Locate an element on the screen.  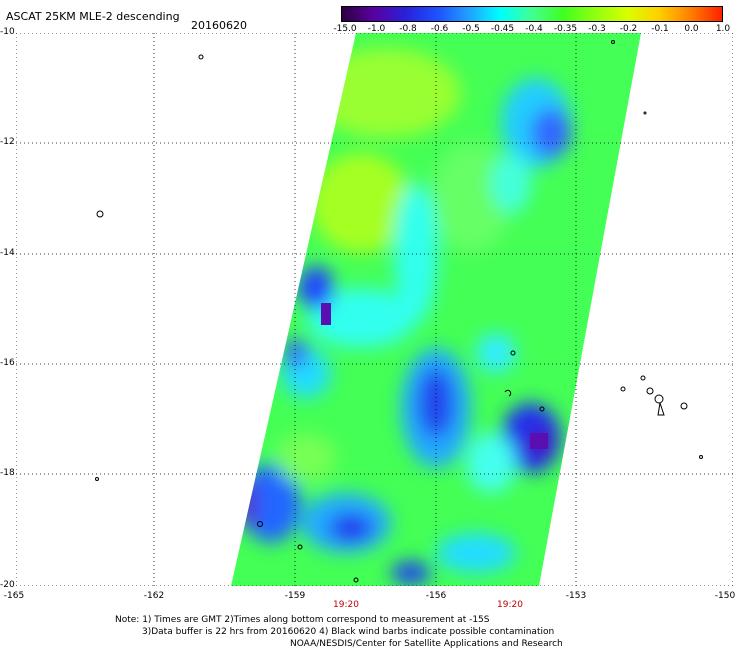
colorbar-tick-label: -0.35 is located at coordinates (565, 29).